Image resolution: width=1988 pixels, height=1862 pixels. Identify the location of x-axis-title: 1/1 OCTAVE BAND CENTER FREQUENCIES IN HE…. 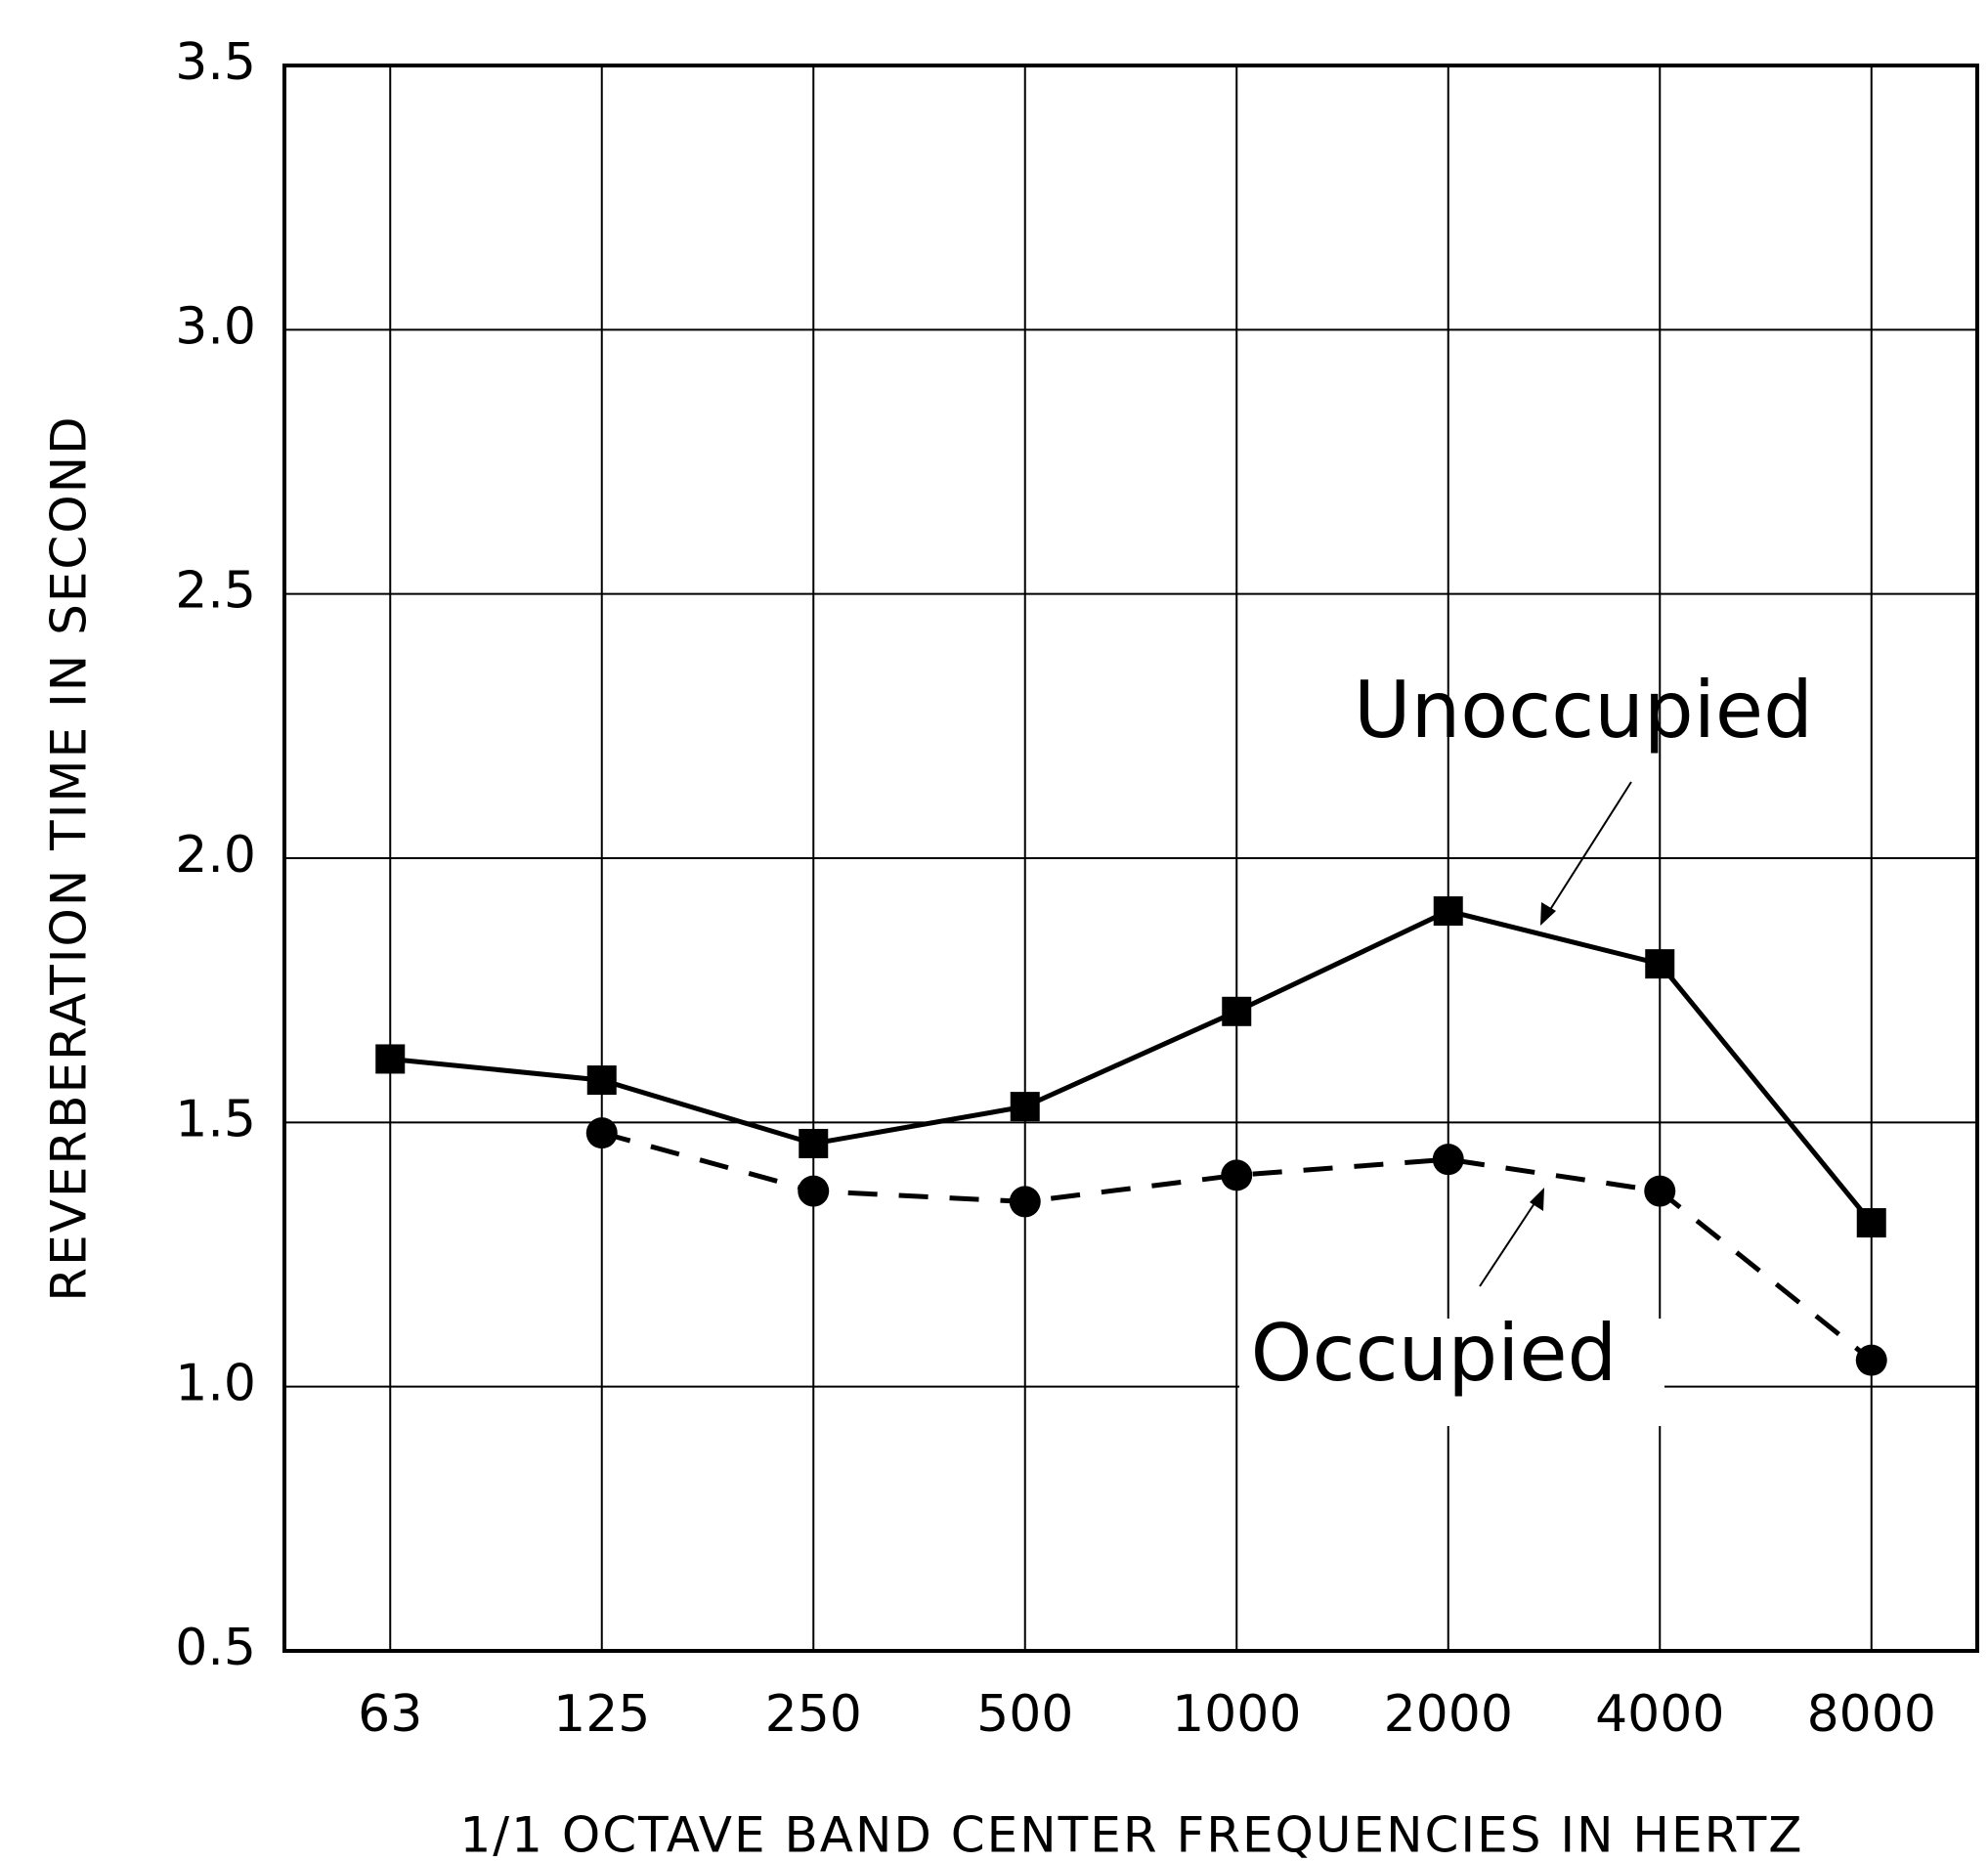
(1131, 1834).